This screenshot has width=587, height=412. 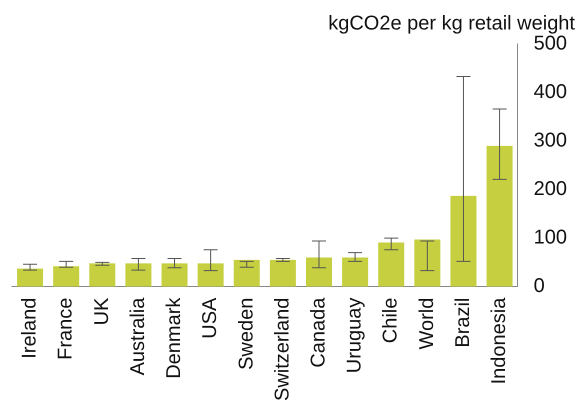 I want to click on x-tick-label: World, so click(x=427, y=324).